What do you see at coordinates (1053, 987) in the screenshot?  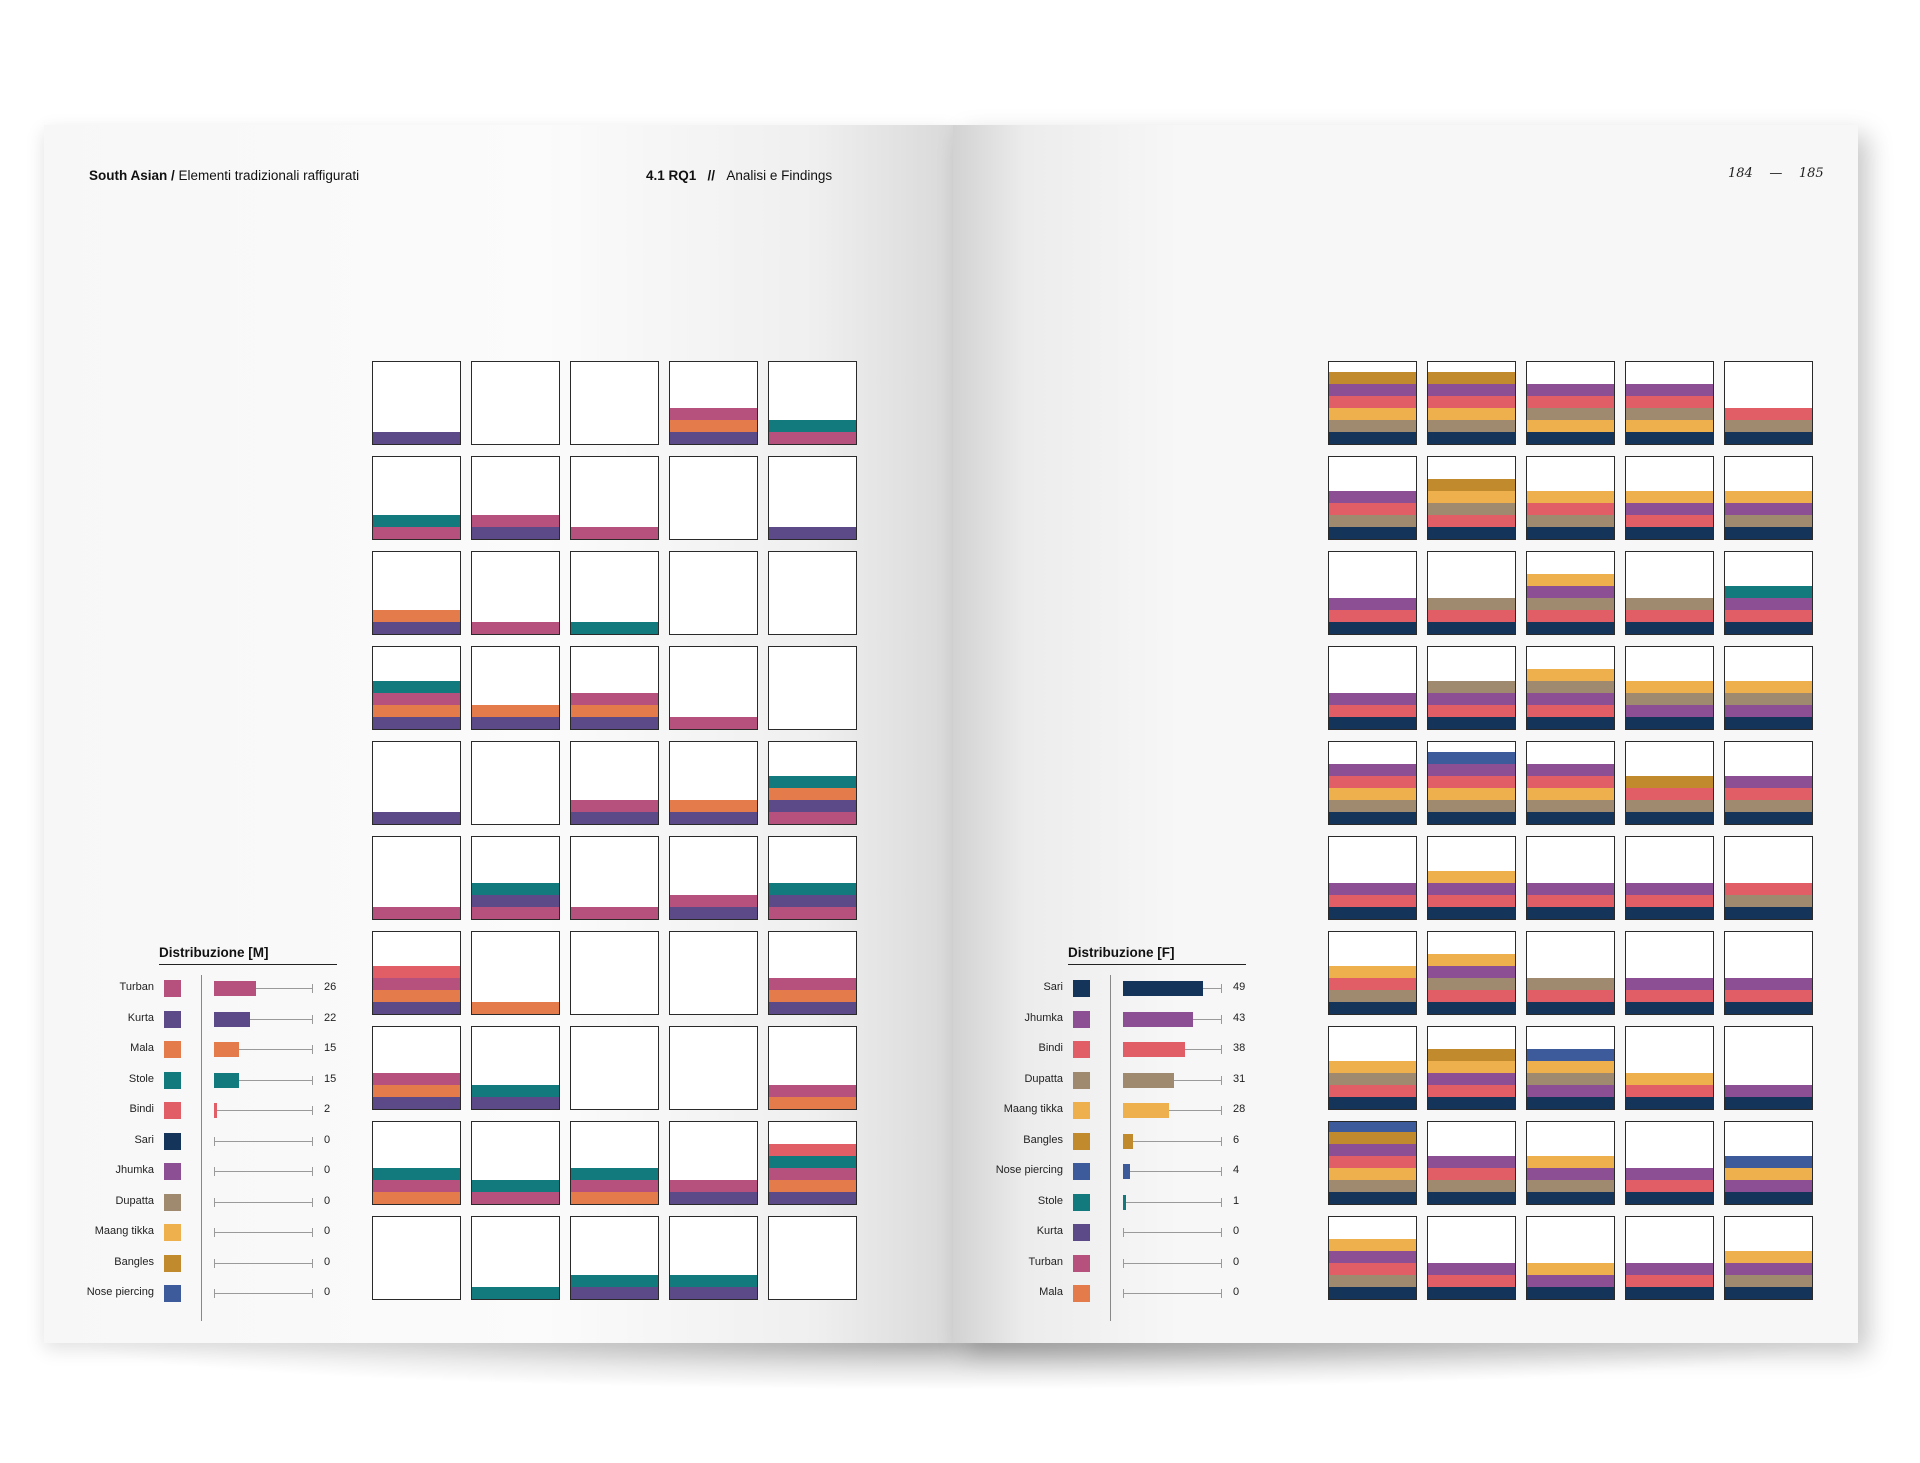 I see `legend-label: Sari` at bounding box center [1053, 987].